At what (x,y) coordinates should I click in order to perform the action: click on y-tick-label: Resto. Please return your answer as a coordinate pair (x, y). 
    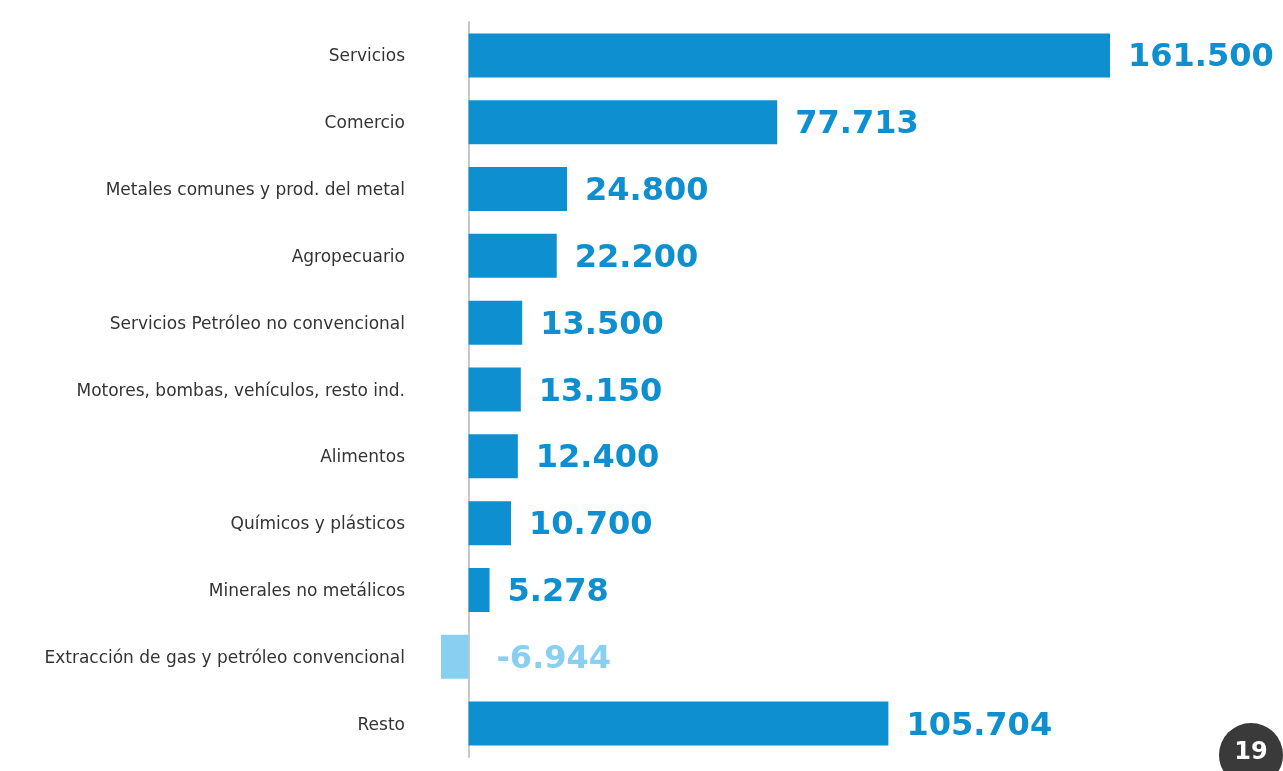
    Looking at the image, I should click on (381, 723).